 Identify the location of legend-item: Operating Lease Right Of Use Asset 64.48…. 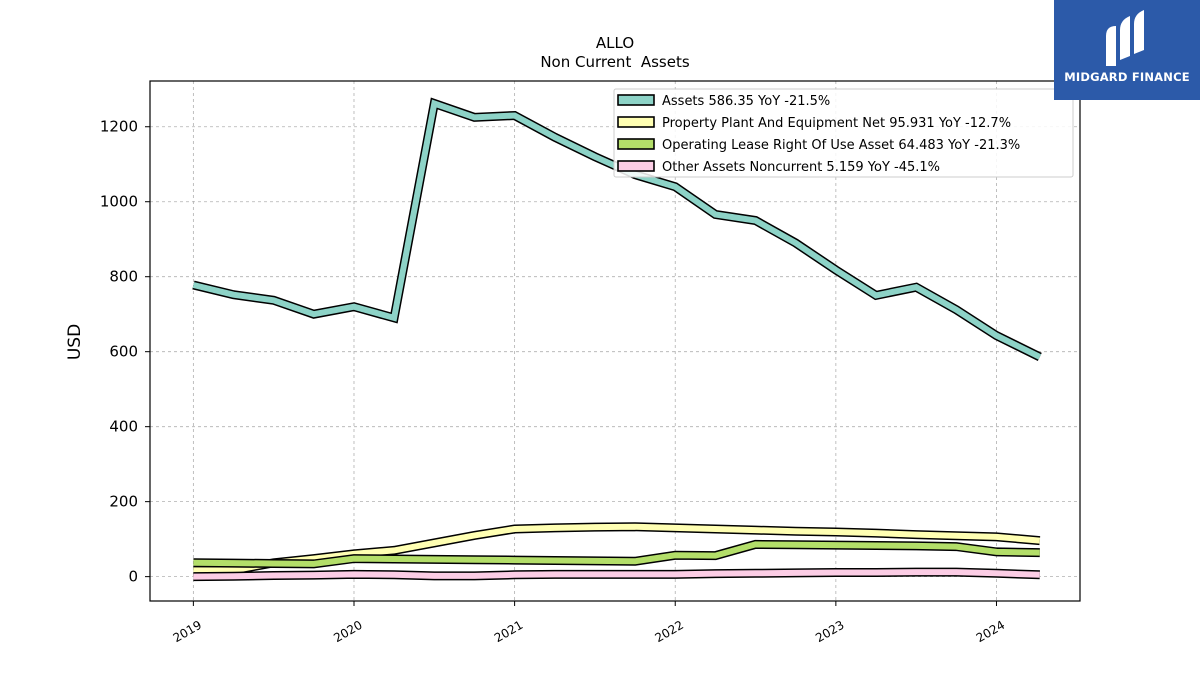
(818, 145).